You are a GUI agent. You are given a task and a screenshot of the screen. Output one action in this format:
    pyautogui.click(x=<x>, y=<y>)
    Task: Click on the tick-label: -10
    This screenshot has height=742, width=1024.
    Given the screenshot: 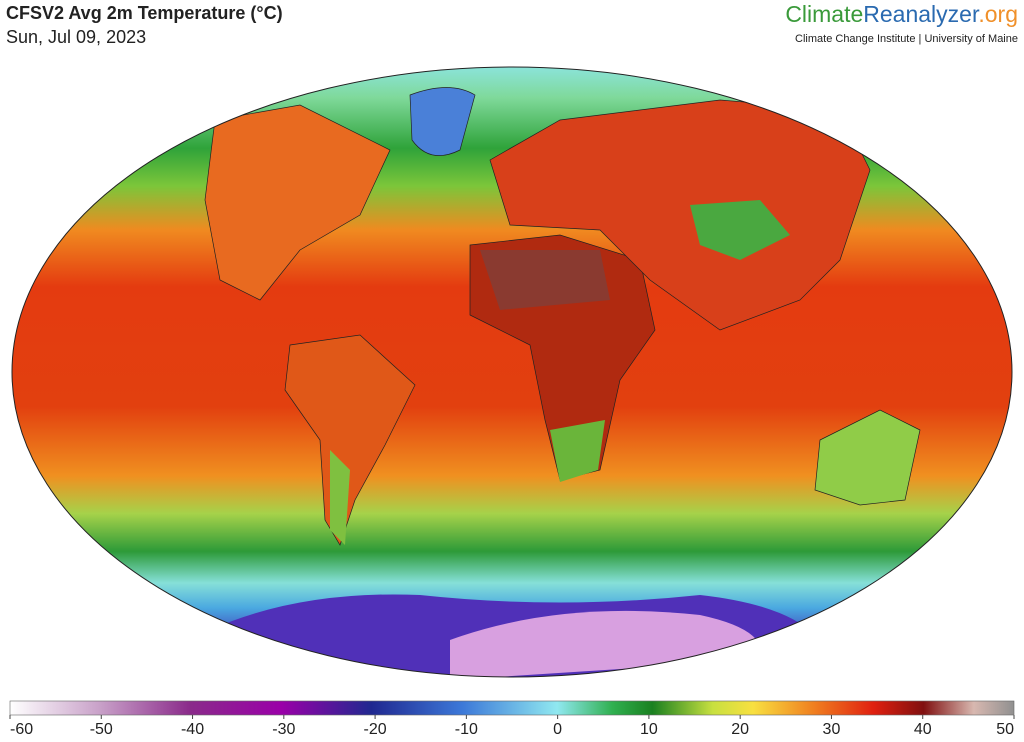 What is the action you would take?
    pyautogui.click(x=466, y=729)
    